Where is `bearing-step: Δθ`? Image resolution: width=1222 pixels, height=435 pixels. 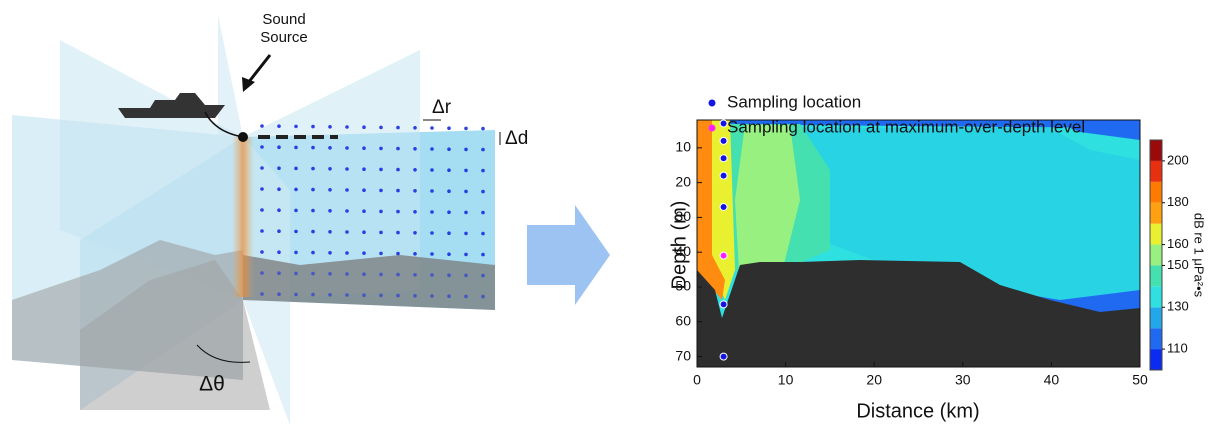 bearing-step: Δθ is located at coordinates (212, 384).